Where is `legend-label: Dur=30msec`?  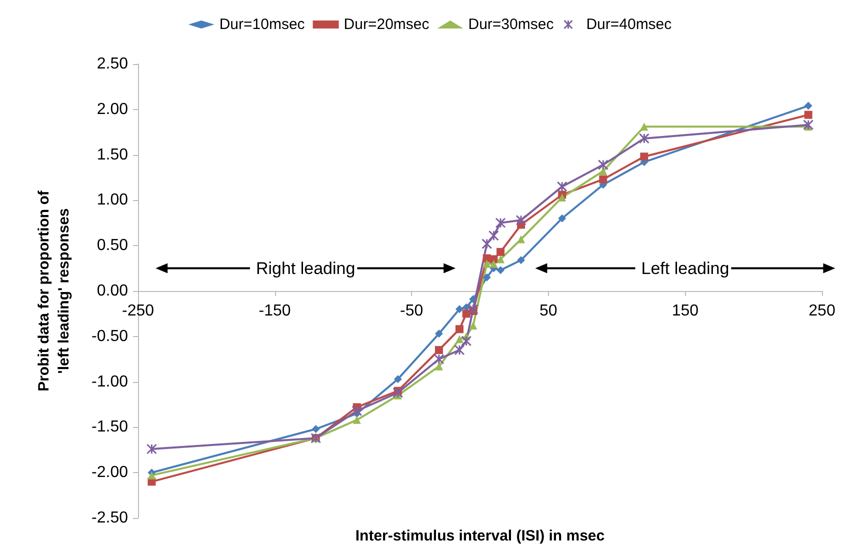
legend-label: Dur=30msec is located at coordinates (511, 24).